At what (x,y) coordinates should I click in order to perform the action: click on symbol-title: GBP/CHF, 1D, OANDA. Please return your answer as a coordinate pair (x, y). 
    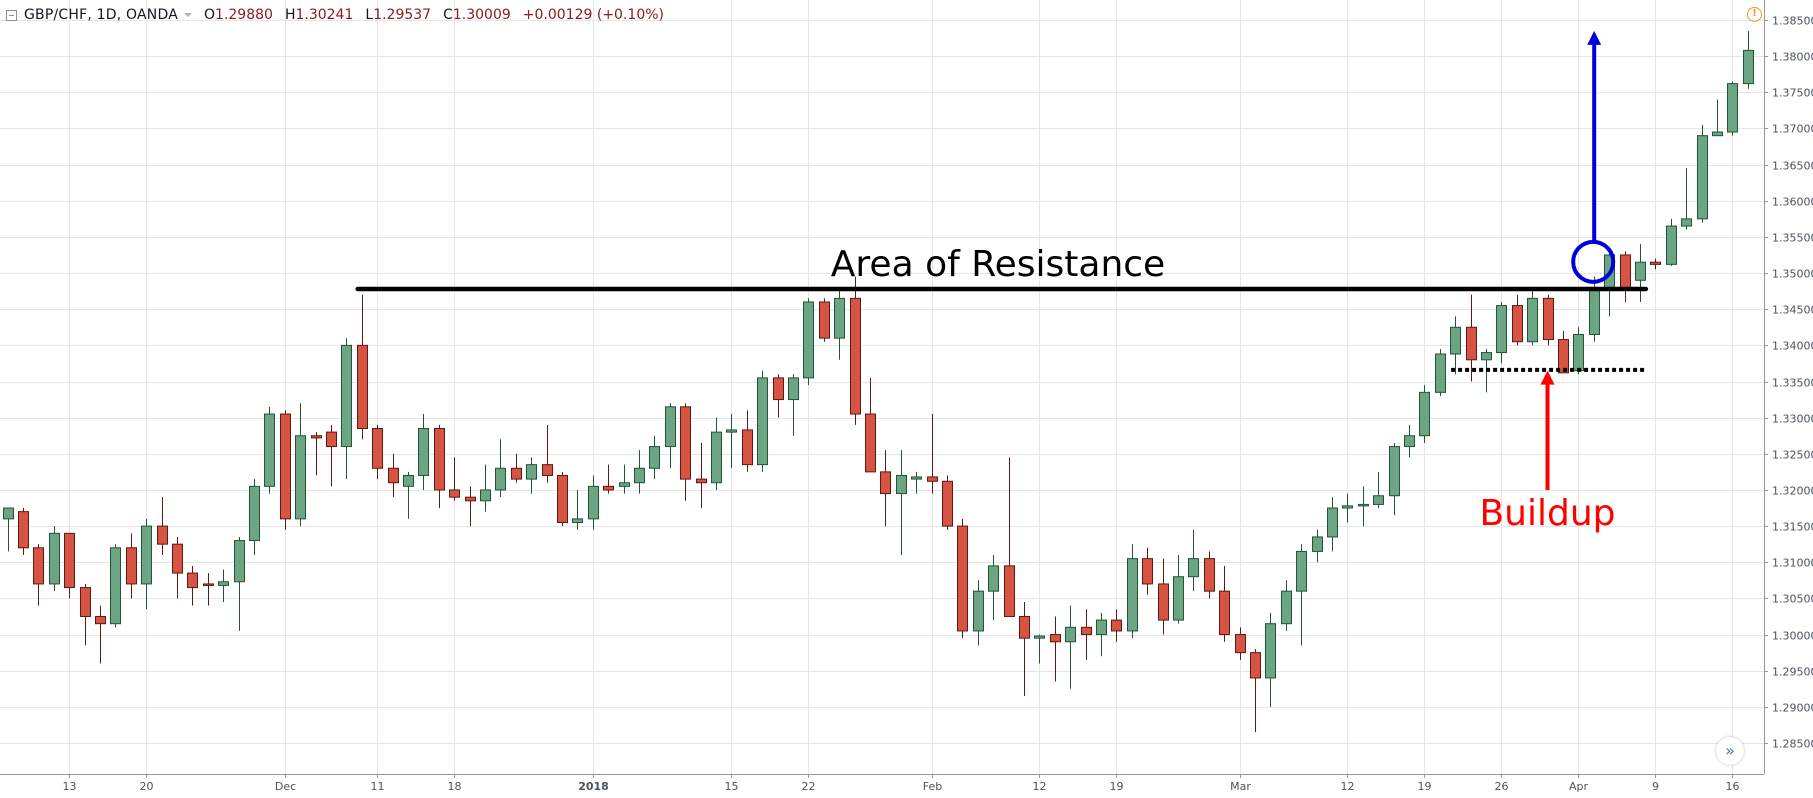
    Looking at the image, I should click on (101, 15).